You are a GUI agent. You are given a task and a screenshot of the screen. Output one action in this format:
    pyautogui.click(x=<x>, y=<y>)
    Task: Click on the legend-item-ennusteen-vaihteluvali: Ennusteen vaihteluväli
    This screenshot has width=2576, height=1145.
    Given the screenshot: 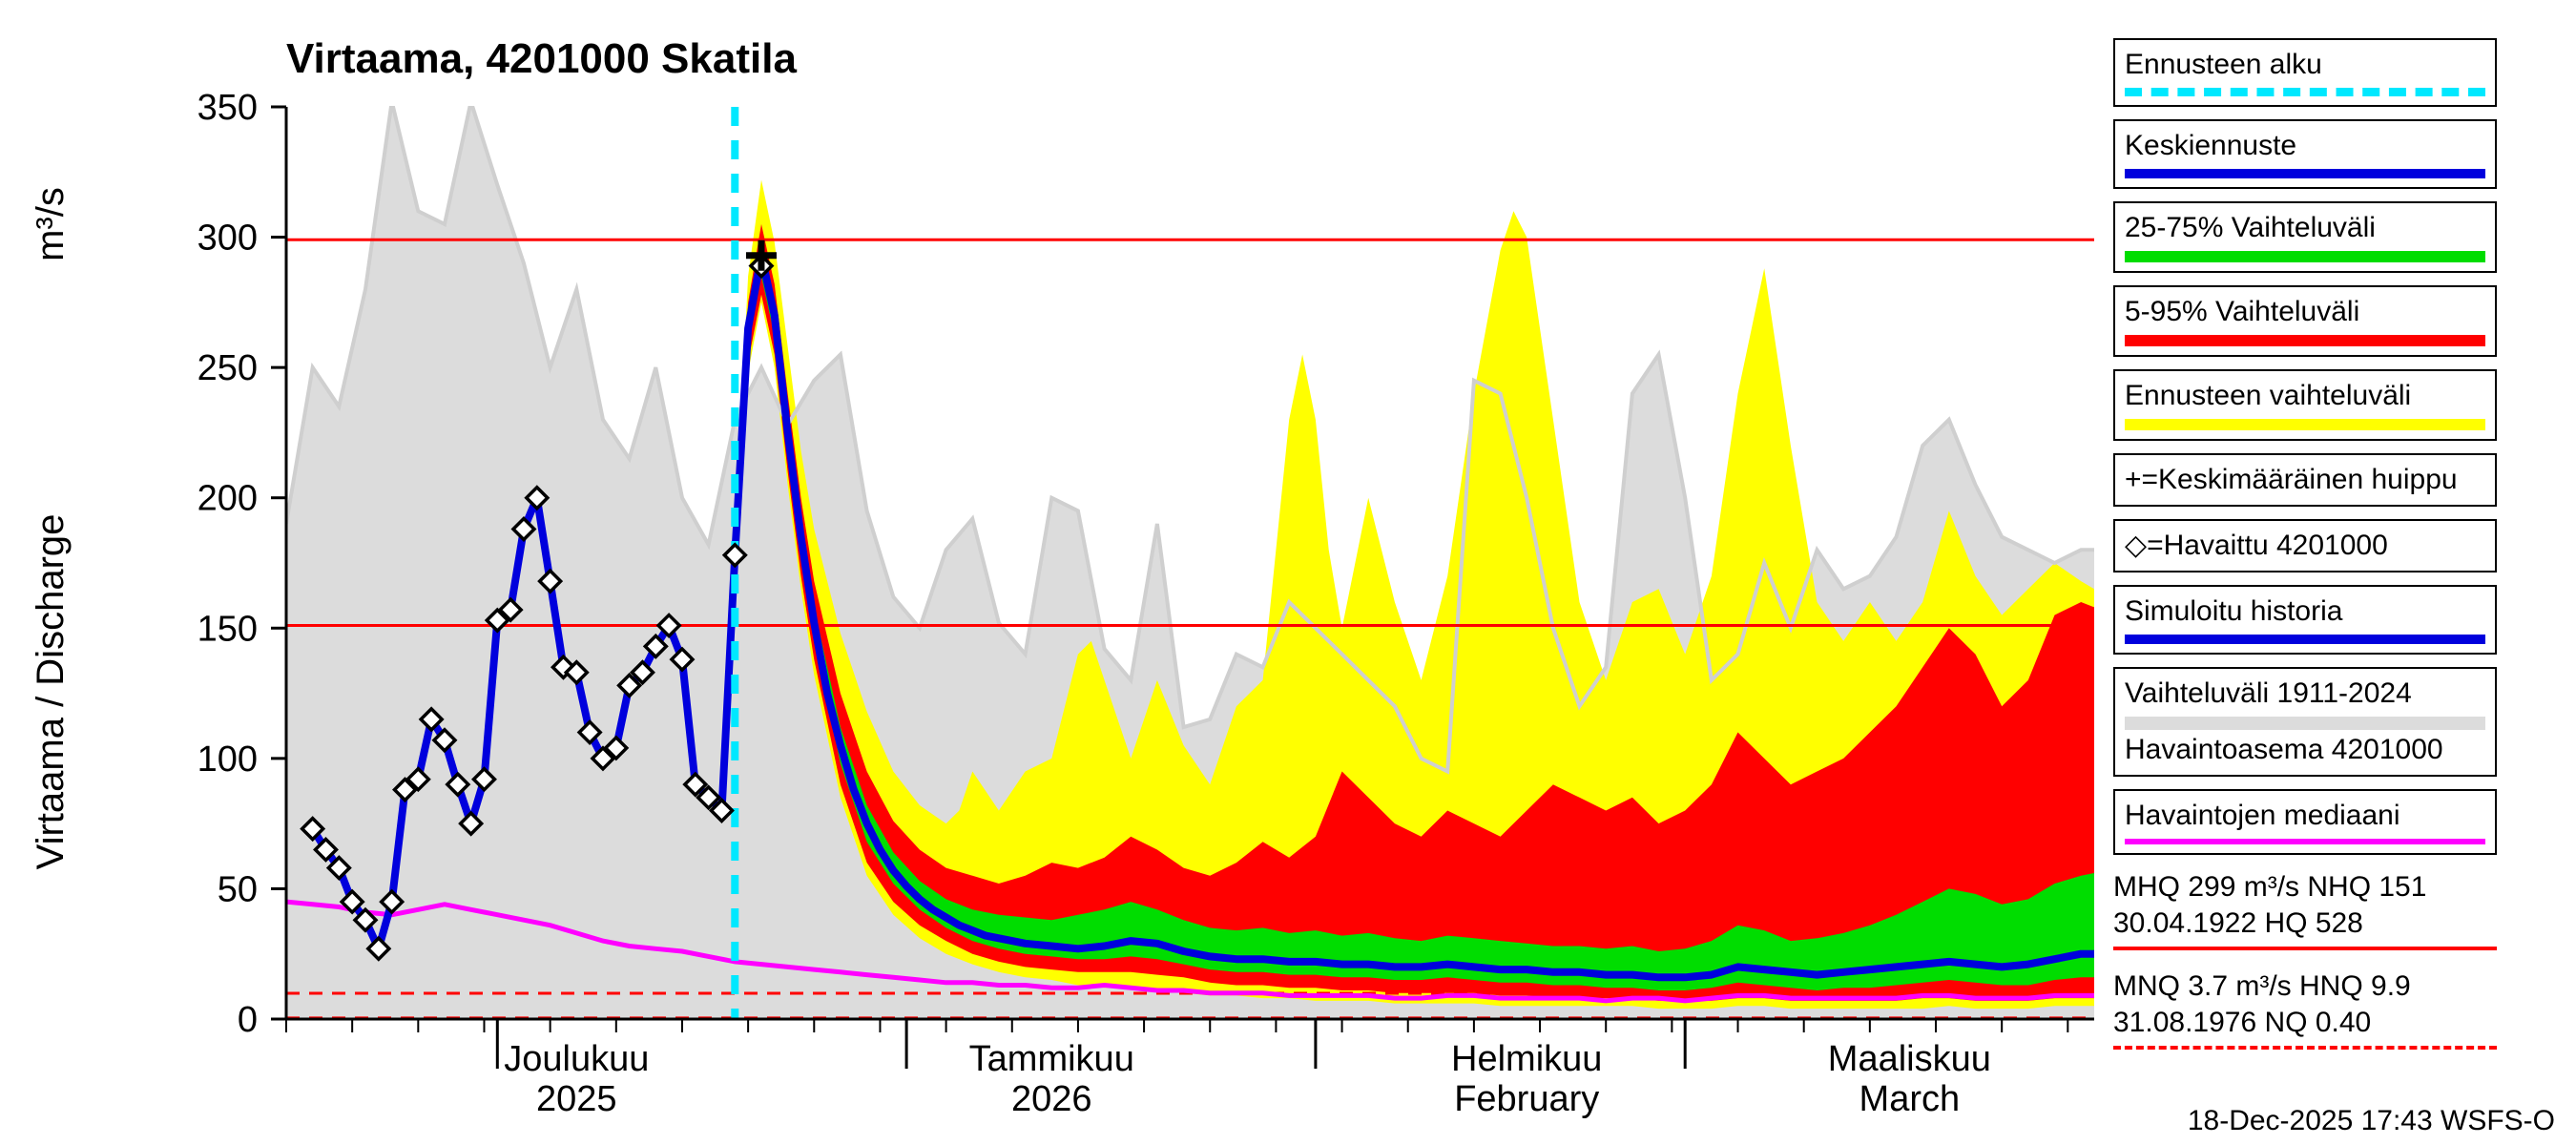 What is the action you would take?
    pyautogui.click(x=2305, y=405)
    